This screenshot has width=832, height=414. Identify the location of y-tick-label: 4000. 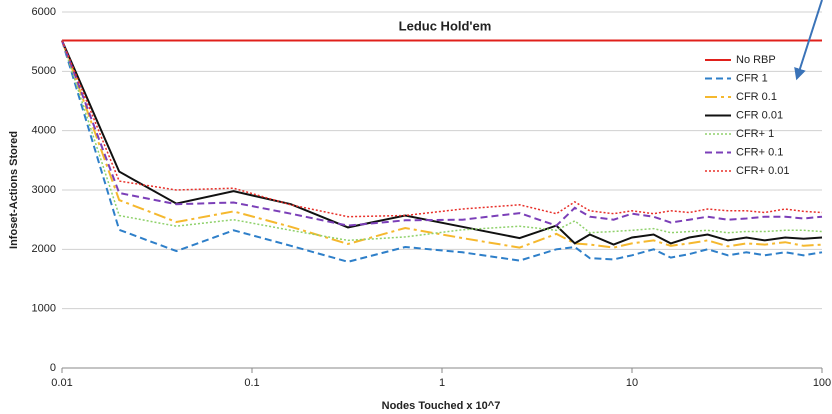
(44, 131).